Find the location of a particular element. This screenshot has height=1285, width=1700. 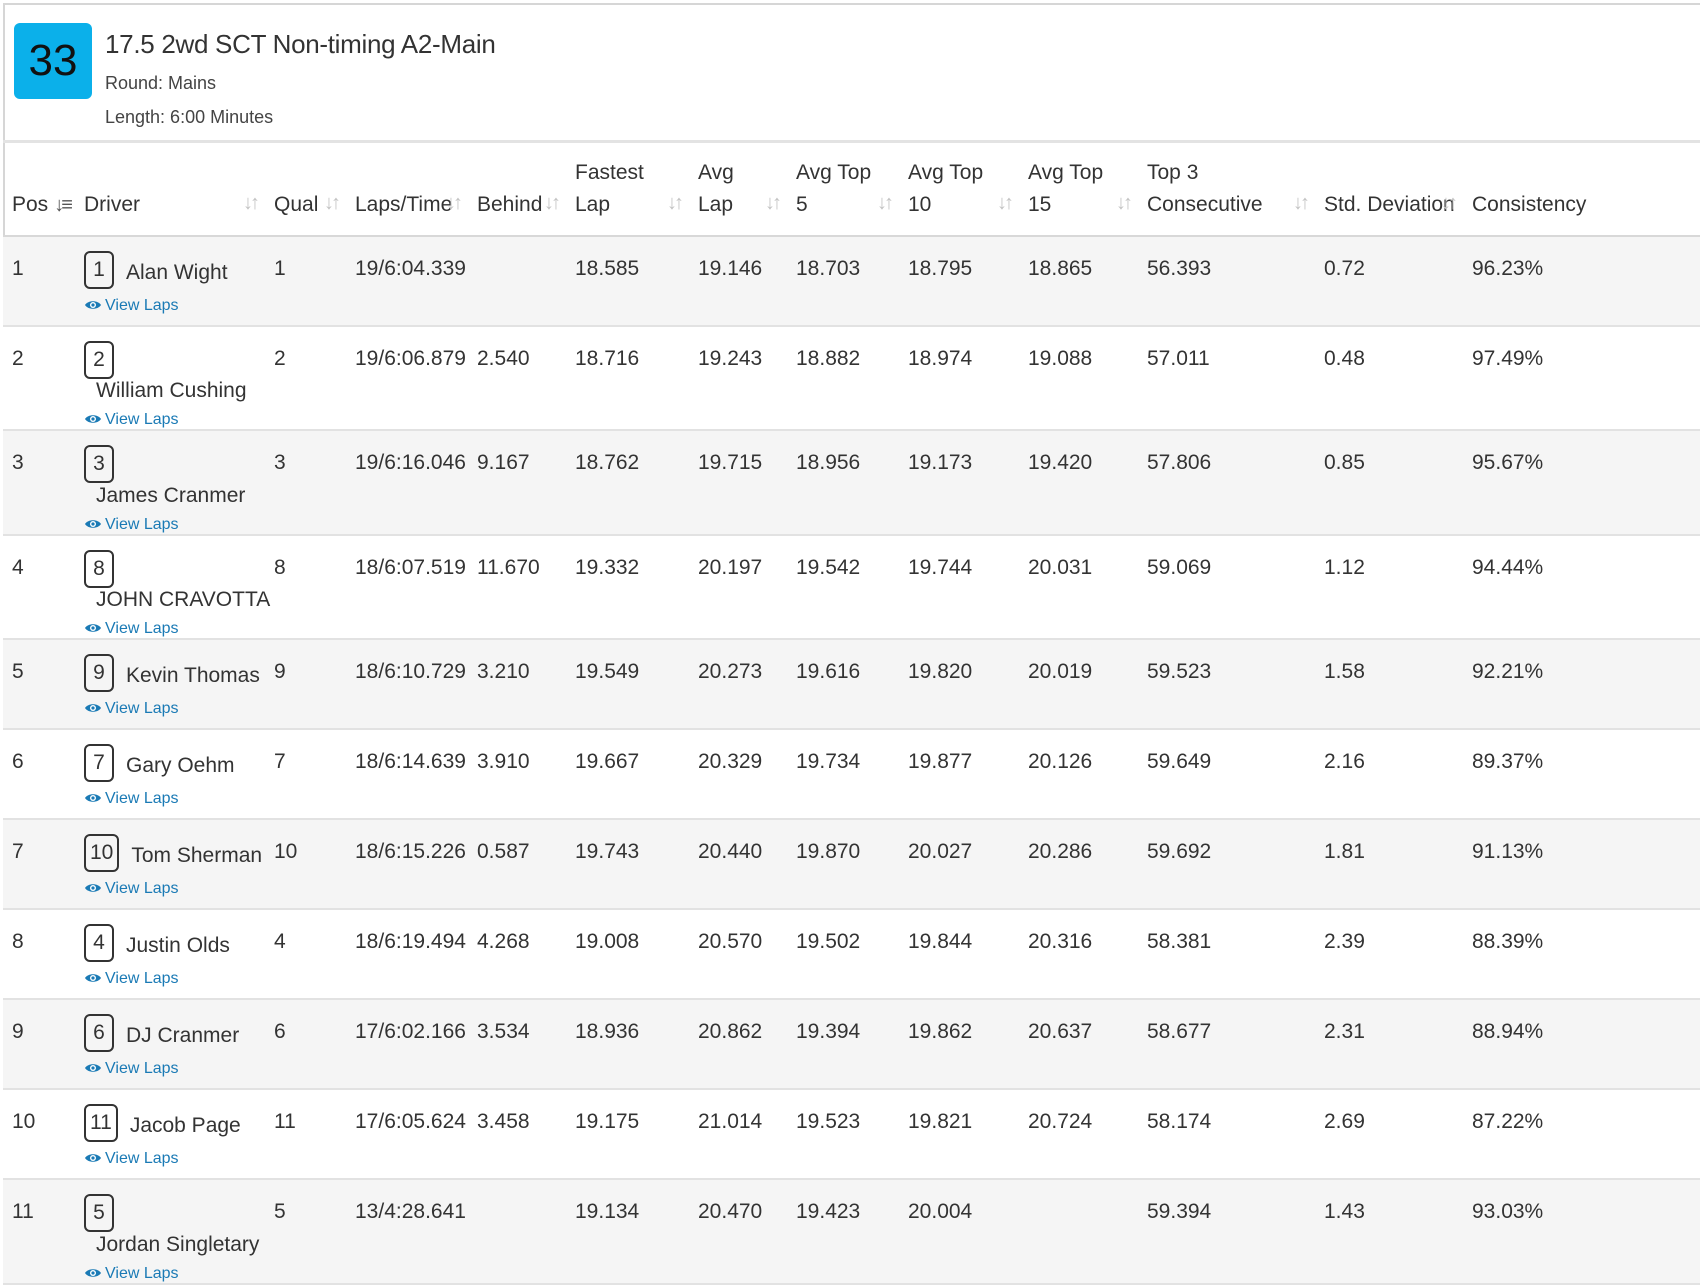

col-pos-label: Pos is located at coordinates (30, 204).